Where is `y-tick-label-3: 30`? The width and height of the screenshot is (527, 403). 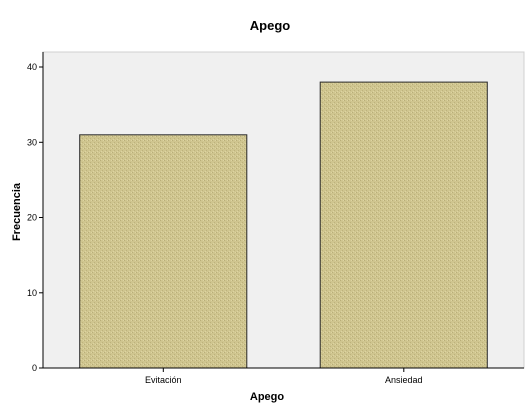
y-tick-label-3: 30 is located at coordinates (32, 142).